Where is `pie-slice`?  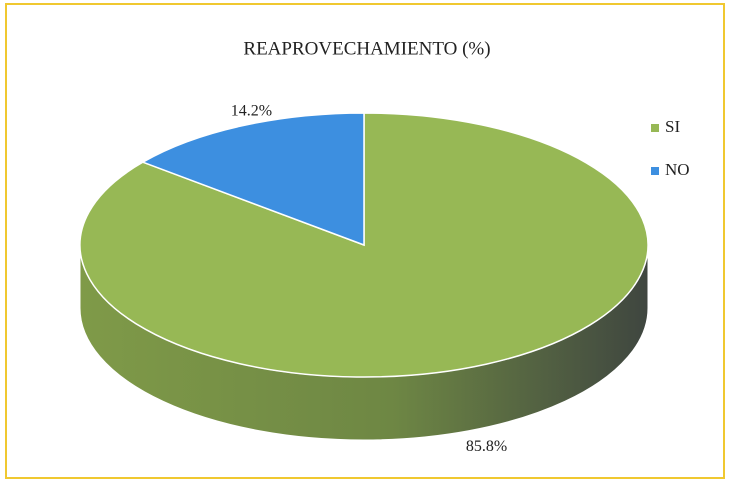
pie-slice is located at coordinates (253, 179).